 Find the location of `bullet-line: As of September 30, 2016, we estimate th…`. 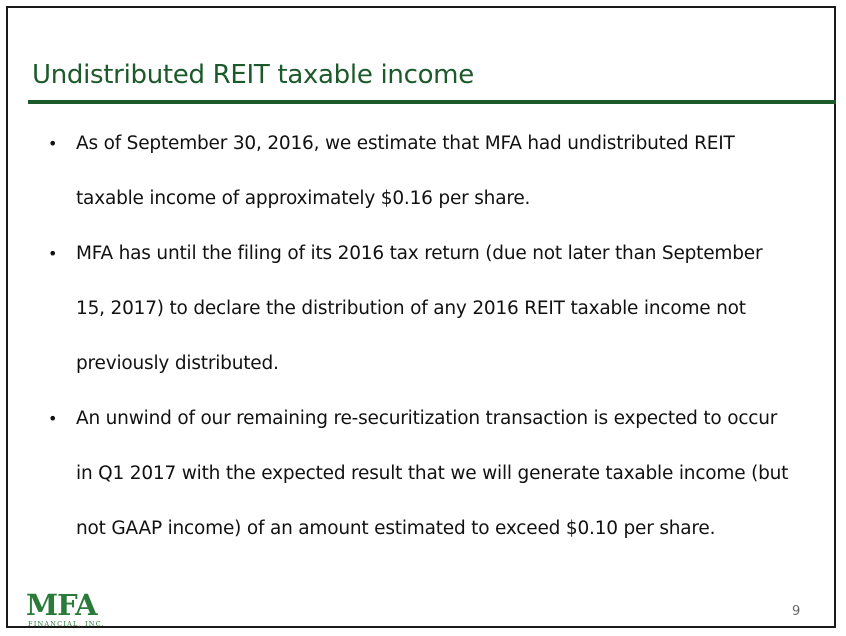

bullet-line: As of September 30, 2016, we estimate th… is located at coordinates (405, 143).